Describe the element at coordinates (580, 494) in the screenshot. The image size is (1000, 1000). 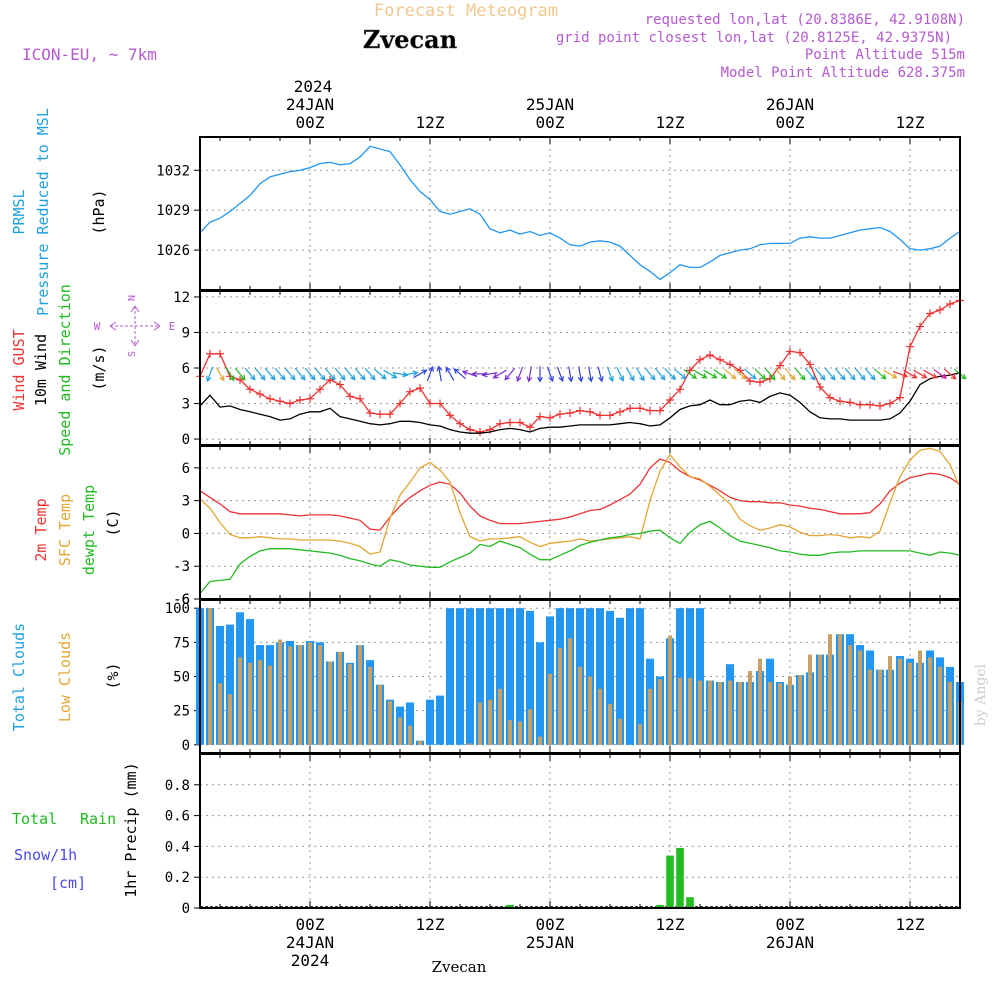
I see `temperature-series-2m-temp` at that location.